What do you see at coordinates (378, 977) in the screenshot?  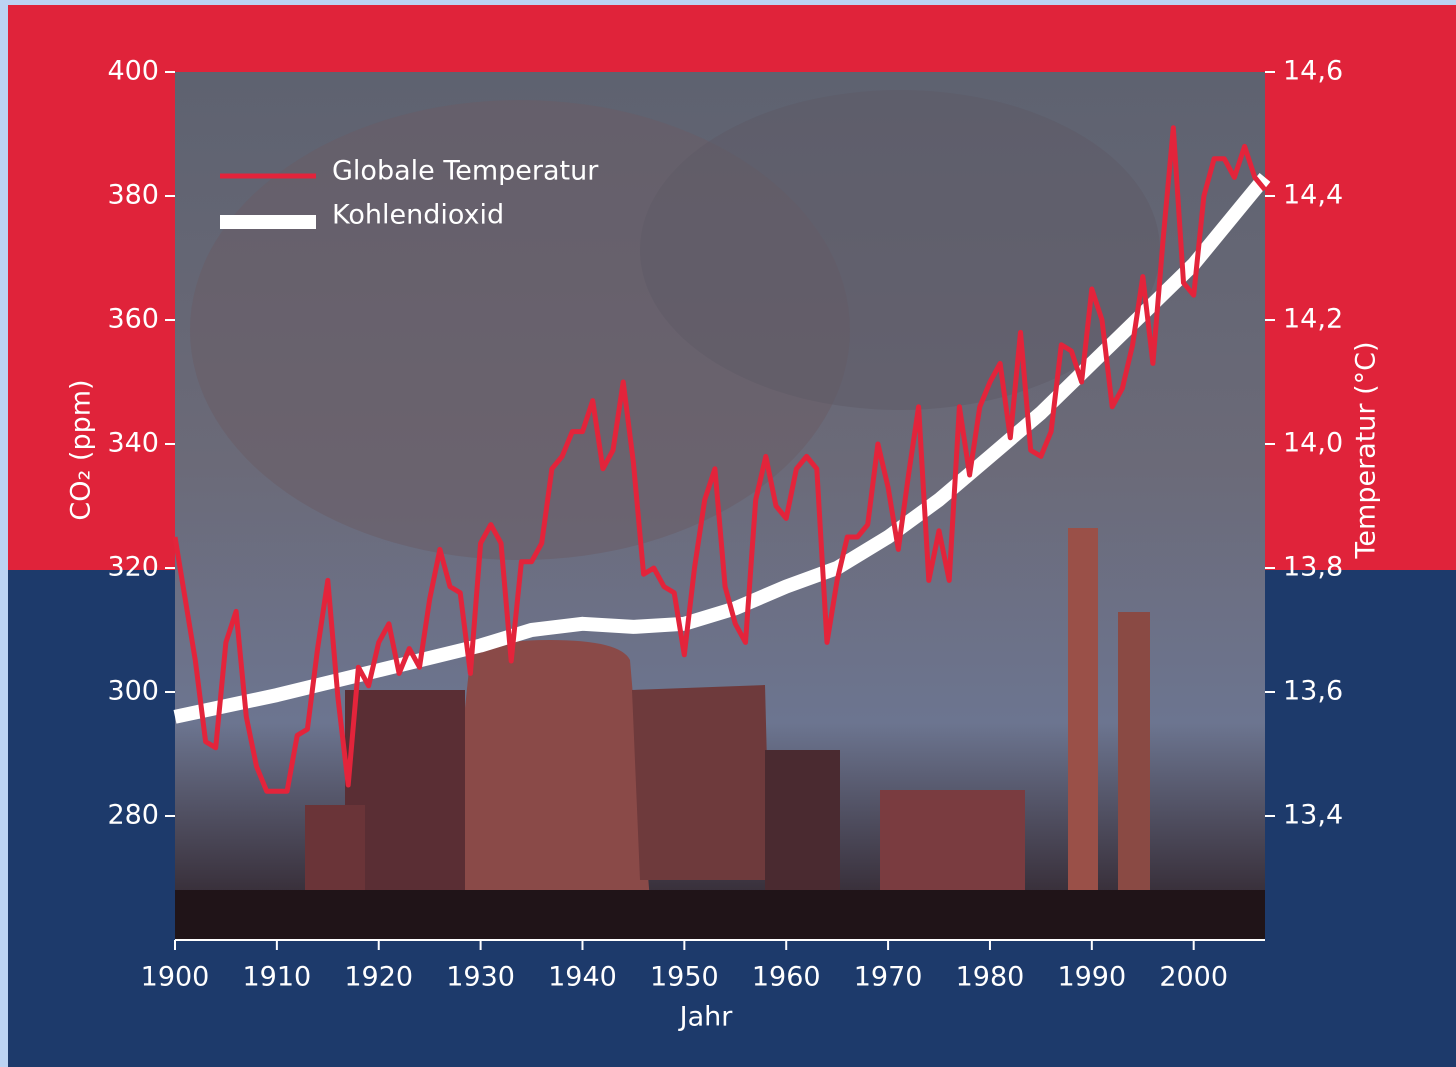 I see `x-tick-label: 1920` at bounding box center [378, 977].